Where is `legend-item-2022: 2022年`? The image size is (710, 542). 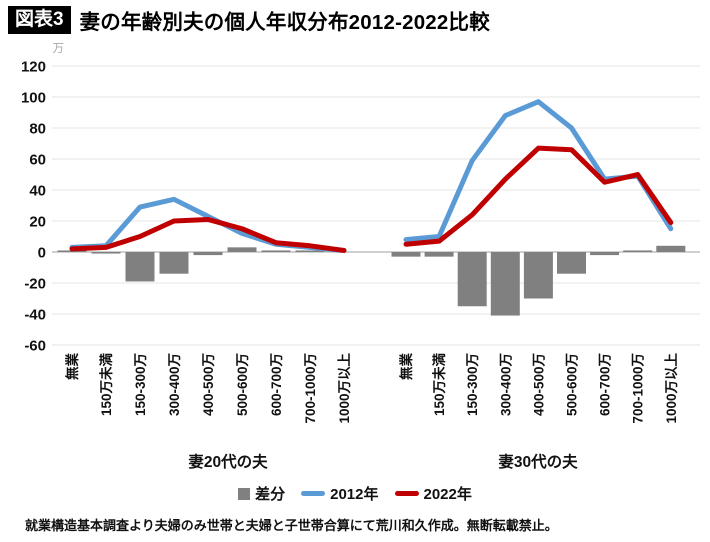 legend-item-2022: 2022年 is located at coordinates (433, 493).